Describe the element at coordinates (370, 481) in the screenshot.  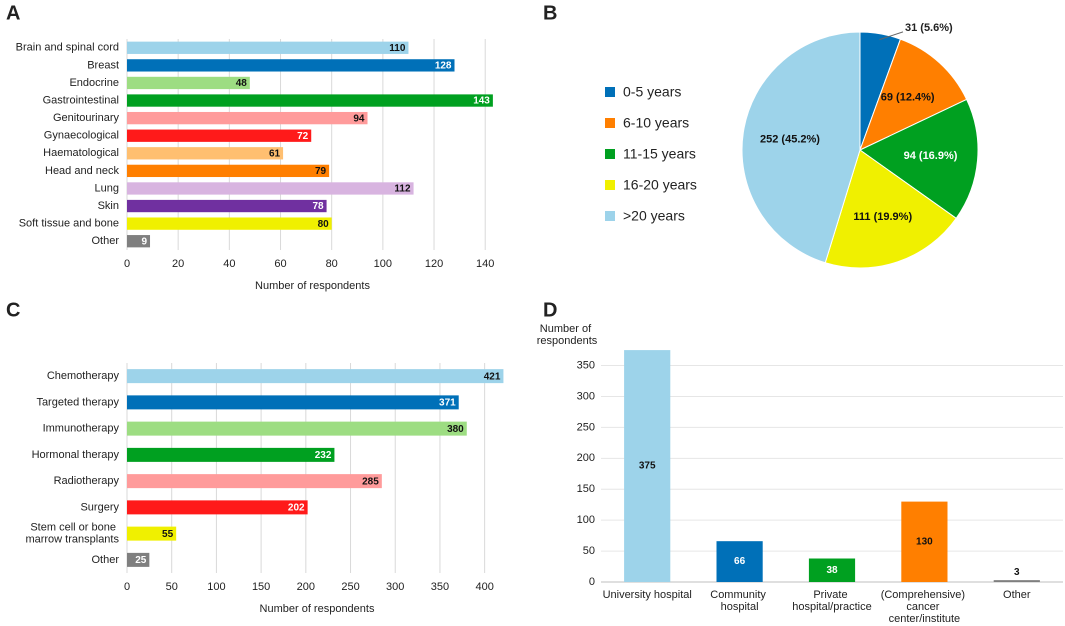
I see `value-label: 285` at that location.